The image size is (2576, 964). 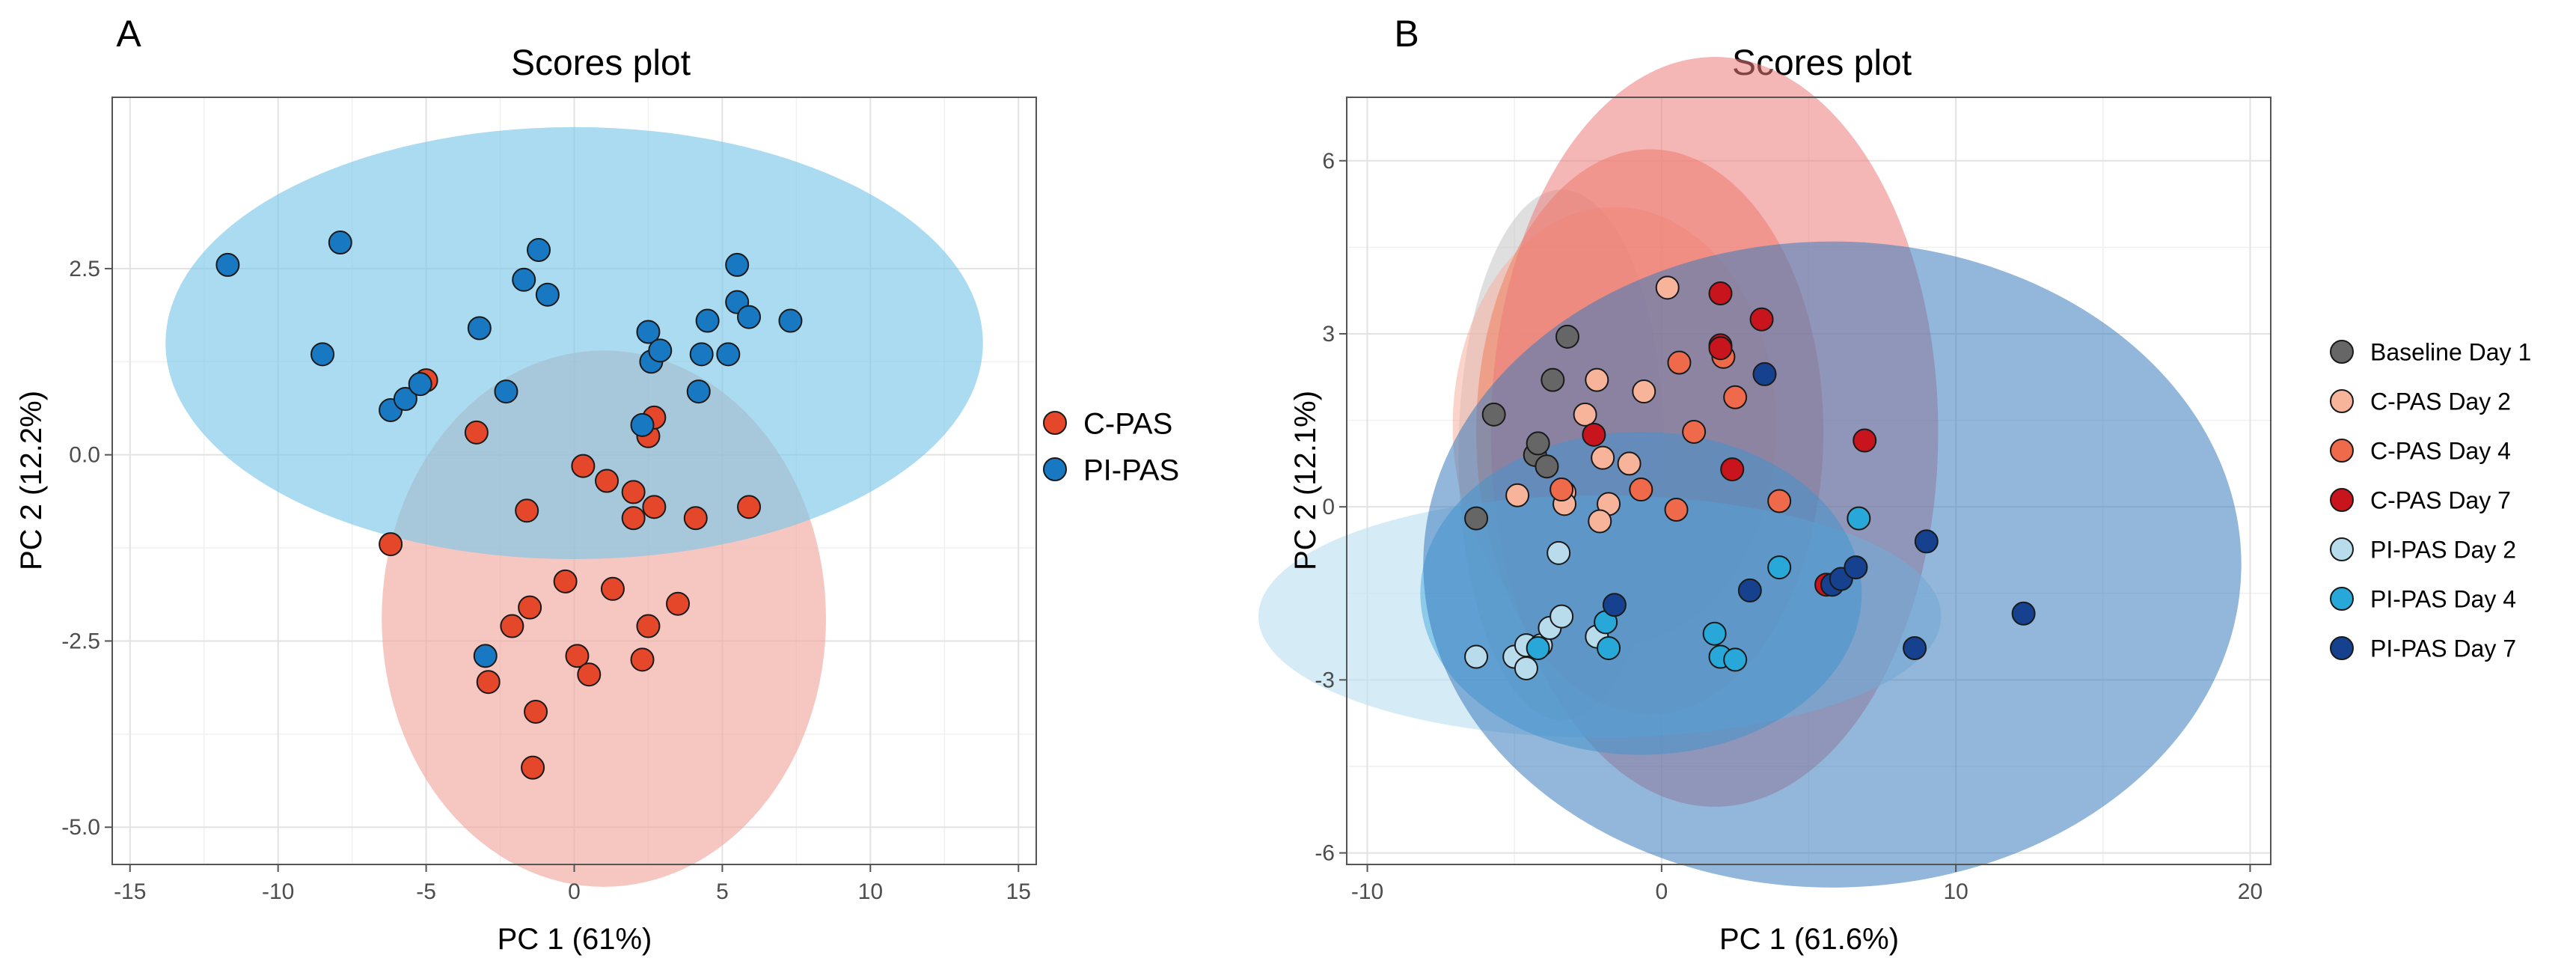 What do you see at coordinates (1328, 334) in the screenshot?
I see `y-tick-label: 3` at bounding box center [1328, 334].